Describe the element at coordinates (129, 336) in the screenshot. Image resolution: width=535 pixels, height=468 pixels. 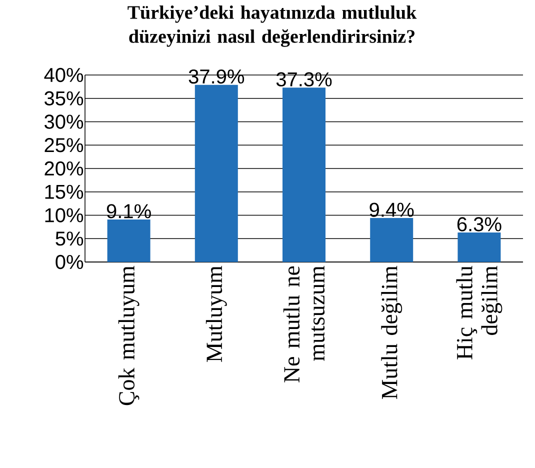
I see `x-tick-label: Çok mutluyum` at that location.